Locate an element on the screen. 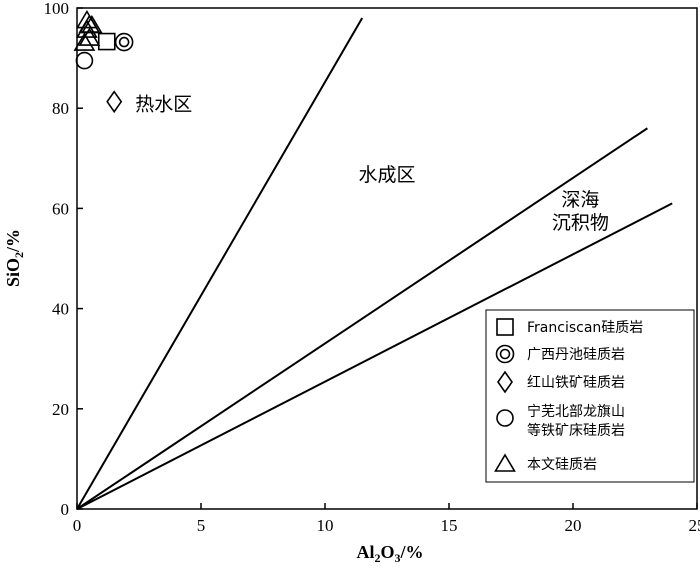 The image size is (700, 569). legend-label: 本文硅质岩 is located at coordinates (562, 465).